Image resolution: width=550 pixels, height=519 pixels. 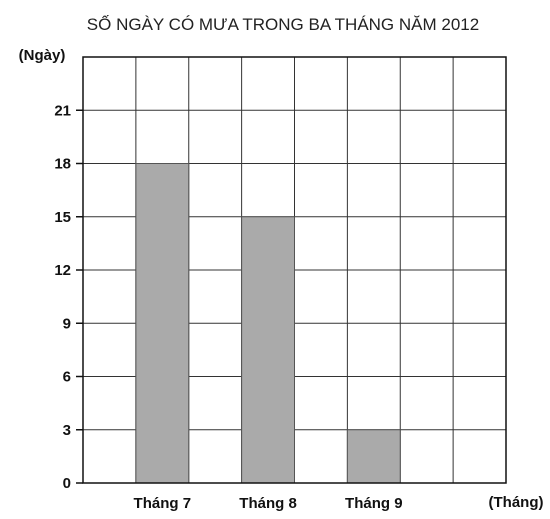 I want to click on y-tick-label: 9, so click(x=67, y=323).